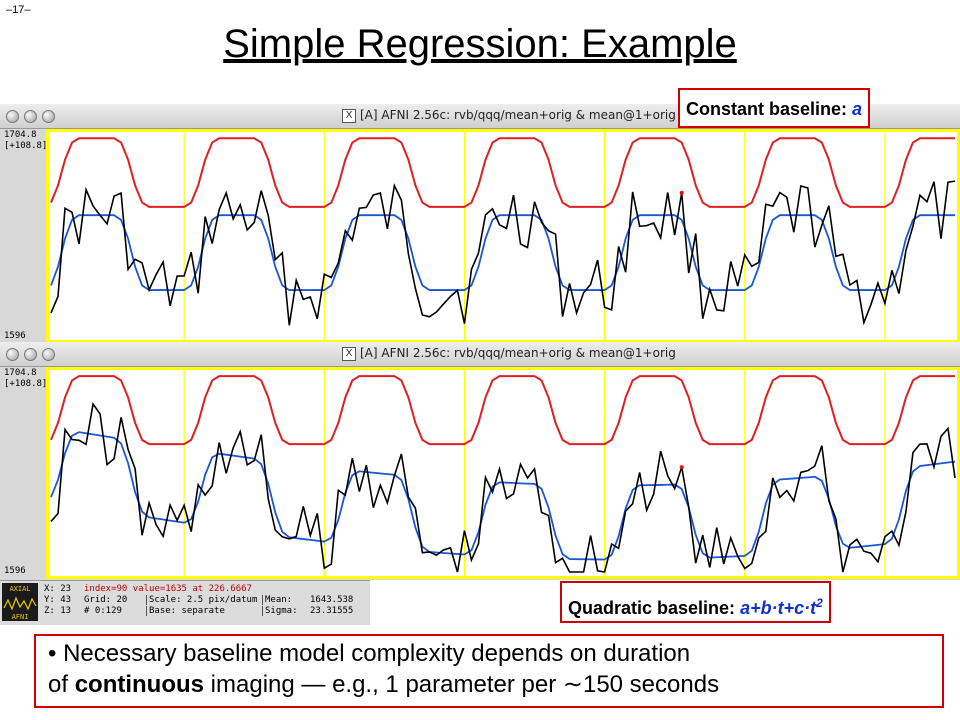 The height and width of the screenshot is (720, 960). What do you see at coordinates (654, 608) in the screenshot?
I see `quadratic-prefix: Quadratic baseline:` at bounding box center [654, 608].